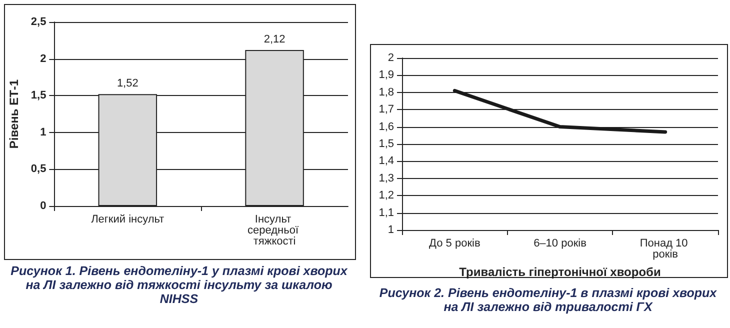 The image size is (730, 328). I want to click on data-label: 1,52, so click(127, 84).